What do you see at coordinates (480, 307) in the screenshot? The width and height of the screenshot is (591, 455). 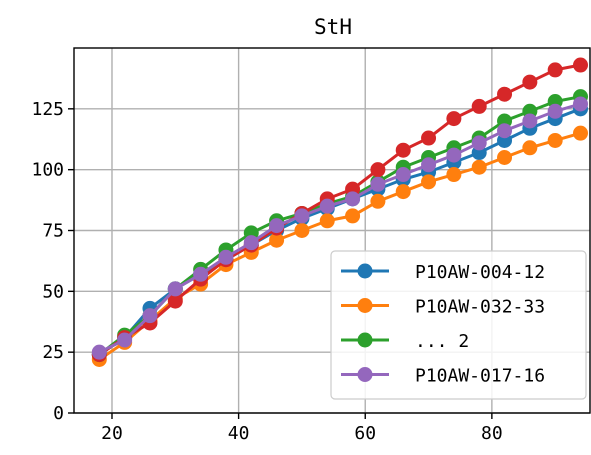 I see `legend-label: P10AW-032-33` at bounding box center [480, 307].